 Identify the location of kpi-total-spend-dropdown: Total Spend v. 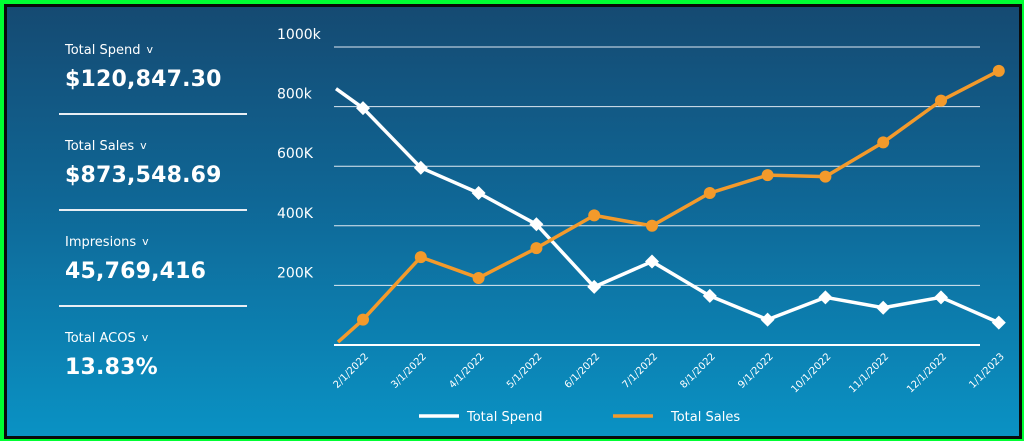
(109, 50).